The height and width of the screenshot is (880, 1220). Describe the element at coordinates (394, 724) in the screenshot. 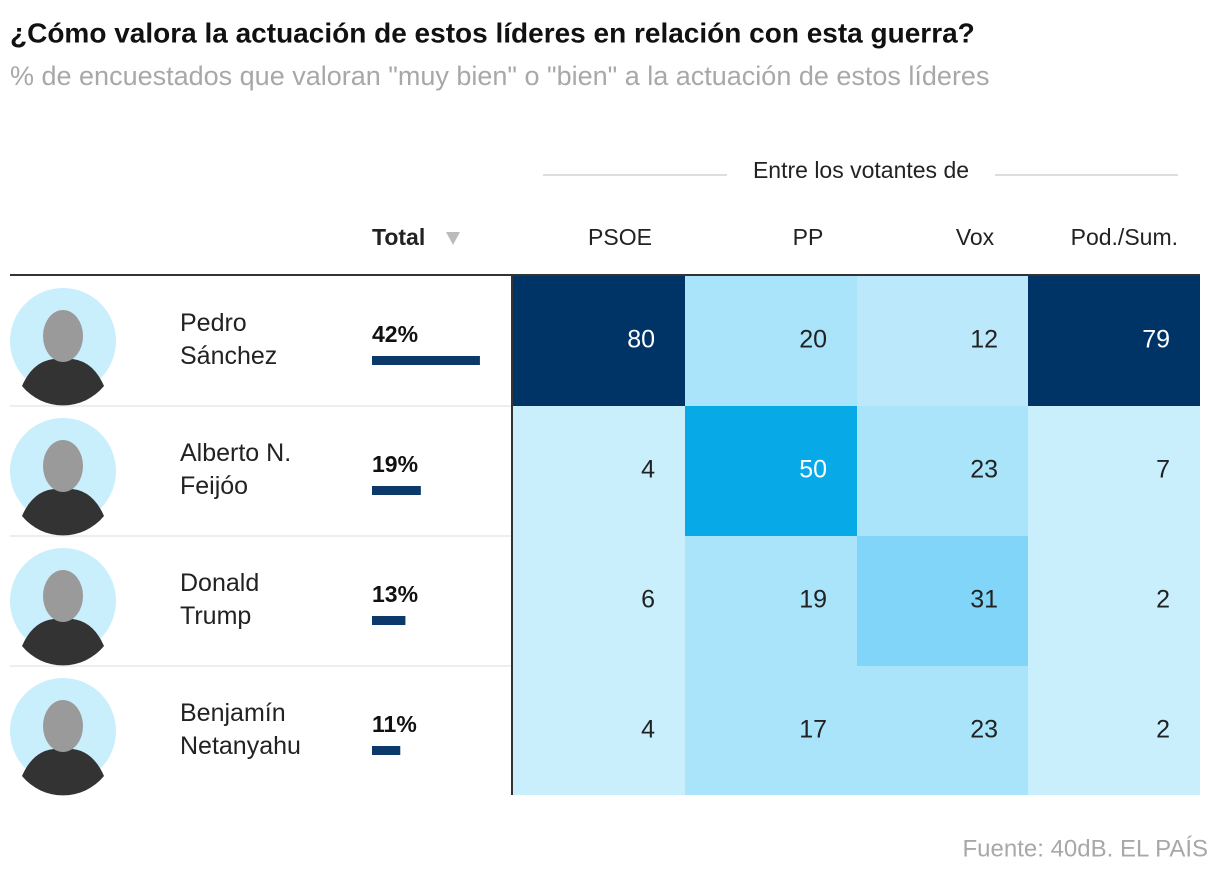

I see `total-label: 11%` at that location.